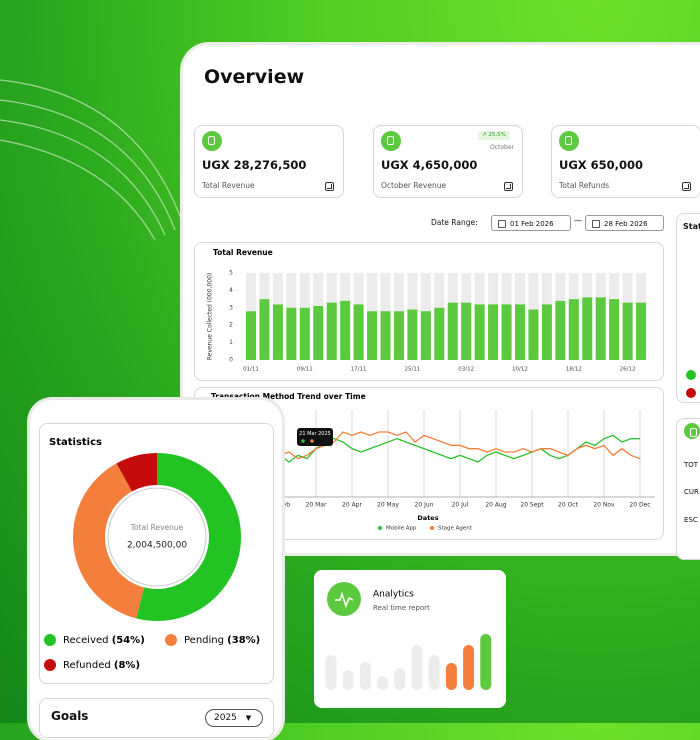 The image size is (700, 740). Describe the element at coordinates (254, 165) in the screenshot. I see `card-value: UGX 28,276,500` at that location.